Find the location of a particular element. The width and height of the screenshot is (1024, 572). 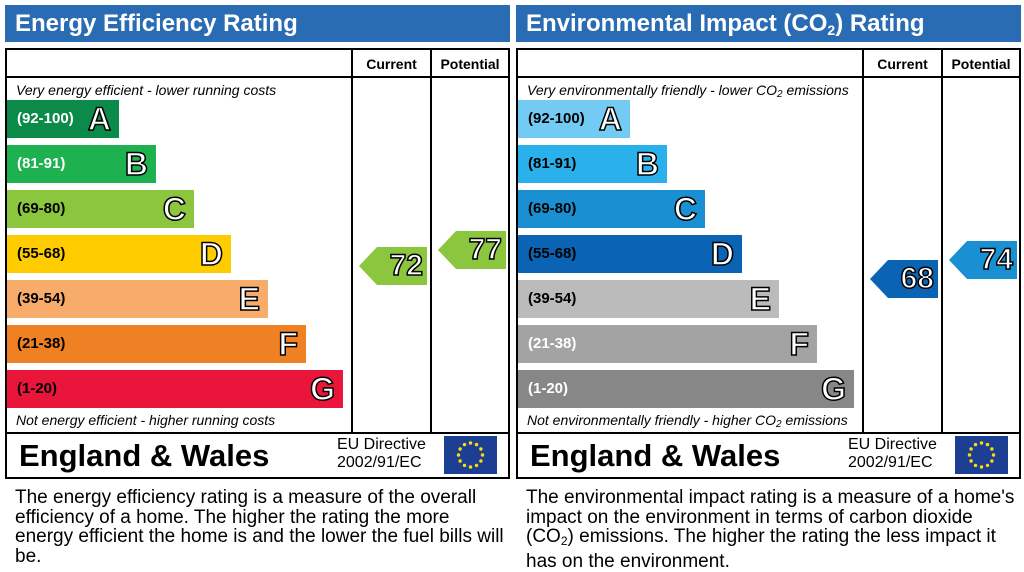

potential-rating-arrow: 74 is located at coordinates (983, 260).